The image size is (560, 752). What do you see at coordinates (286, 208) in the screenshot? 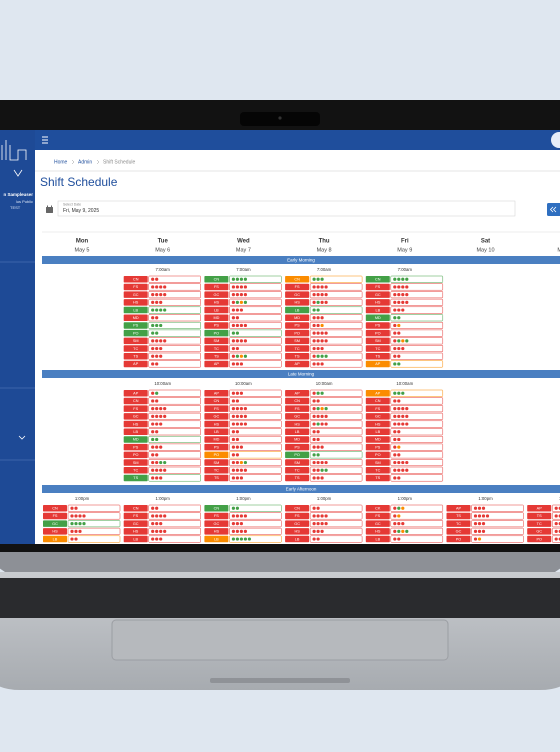
I see `date-input` at bounding box center [286, 208].